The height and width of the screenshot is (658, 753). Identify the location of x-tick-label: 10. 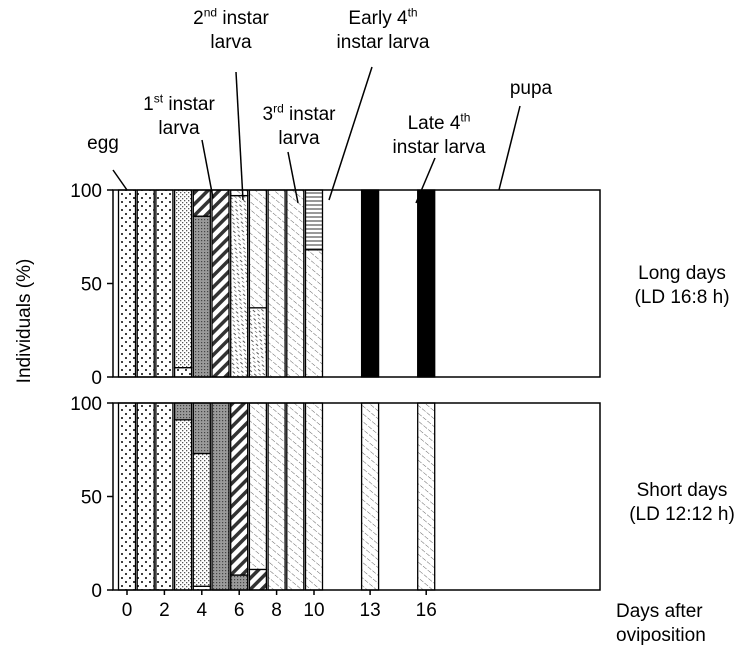
(313, 610).